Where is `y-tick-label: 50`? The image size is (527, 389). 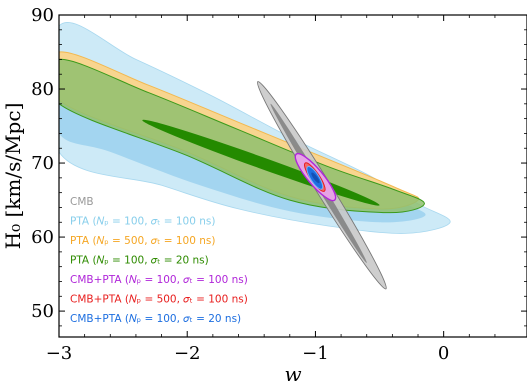 y-tick-label: 50 is located at coordinates (42, 311).